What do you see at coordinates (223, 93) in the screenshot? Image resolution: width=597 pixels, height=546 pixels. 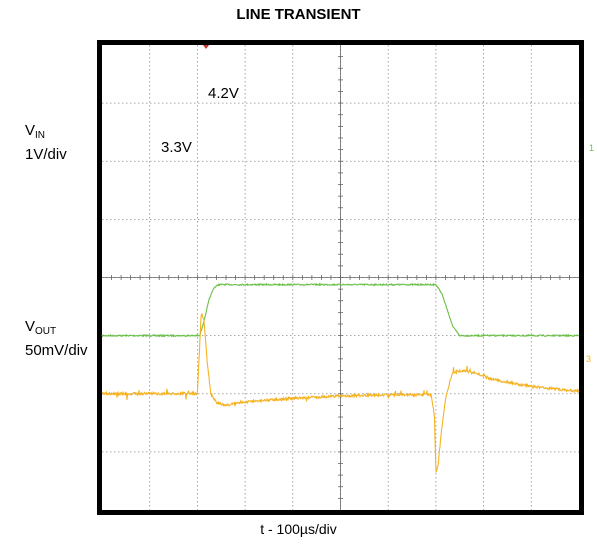 I see `annotation-4-2v: 4.2V` at bounding box center [223, 93].